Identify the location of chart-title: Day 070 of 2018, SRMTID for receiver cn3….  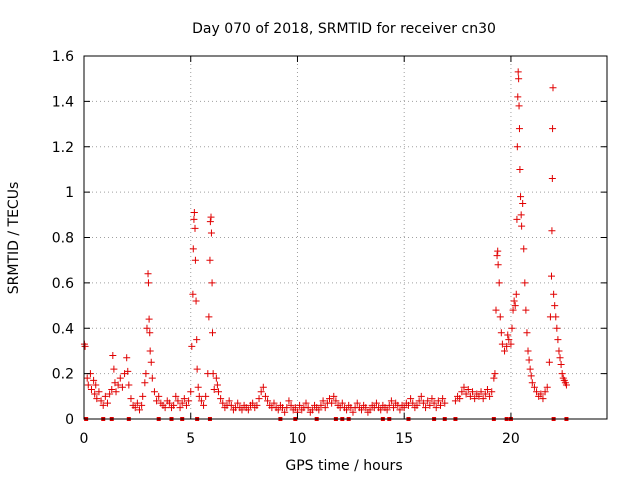
(344, 29).